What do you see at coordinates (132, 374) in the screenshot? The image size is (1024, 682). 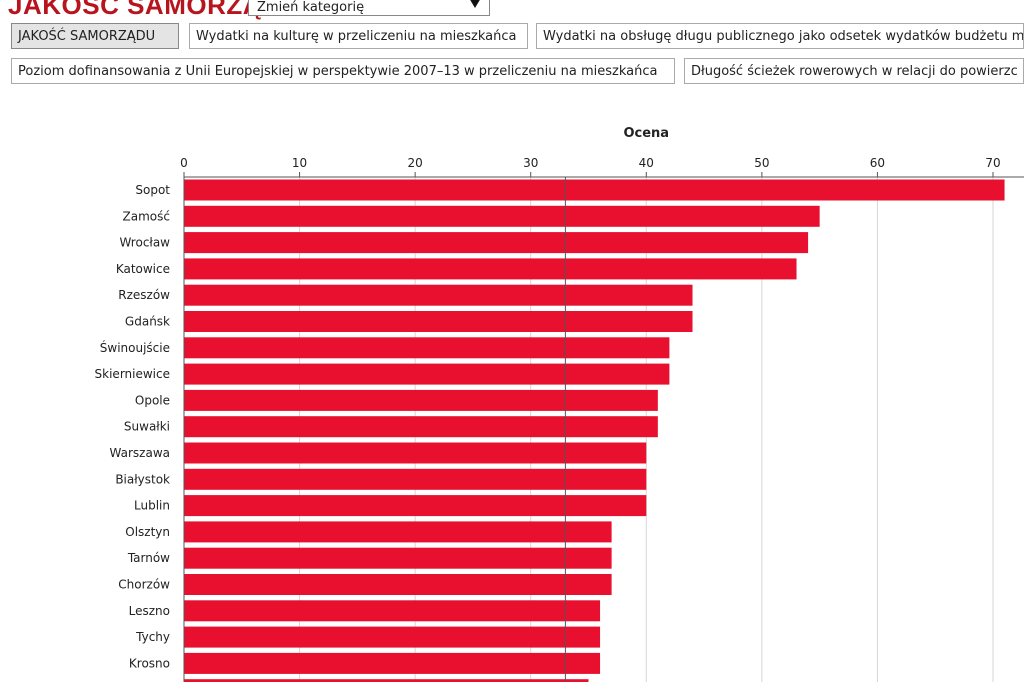 I see `category-label: Skierniewice` at bounding box center [132, 374].